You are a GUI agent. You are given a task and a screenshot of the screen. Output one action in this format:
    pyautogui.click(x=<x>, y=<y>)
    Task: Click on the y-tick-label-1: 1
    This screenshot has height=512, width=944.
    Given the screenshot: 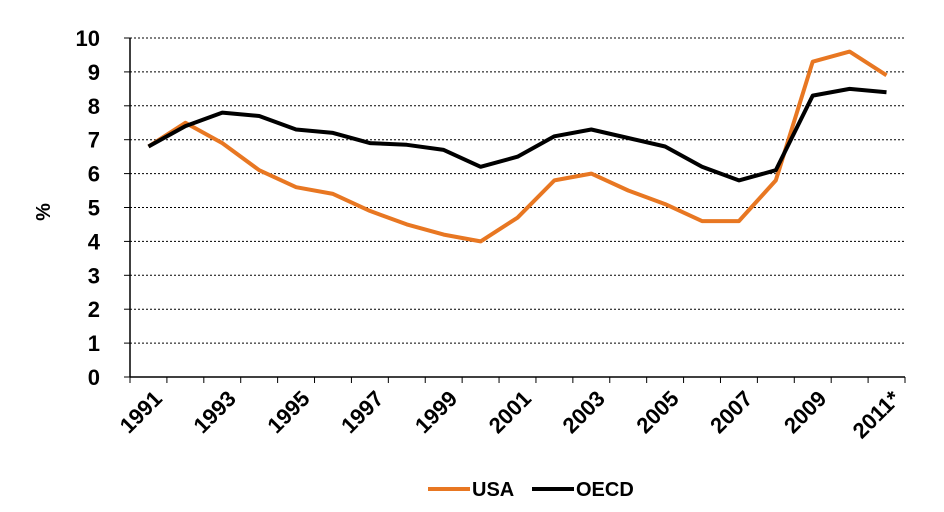 What is the action you would take?
    pyautogui.click(x=94, y=343)
    